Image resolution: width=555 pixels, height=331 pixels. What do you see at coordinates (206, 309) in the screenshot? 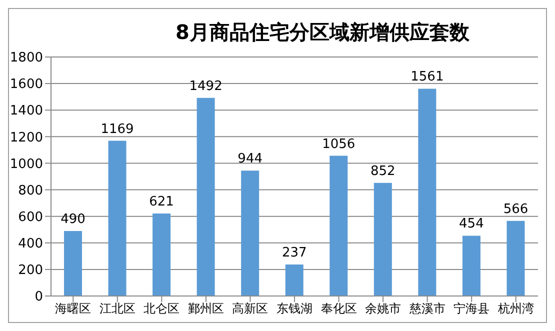
I see `x-tick-label: 鄞州区` at bounding box center [206, 309].